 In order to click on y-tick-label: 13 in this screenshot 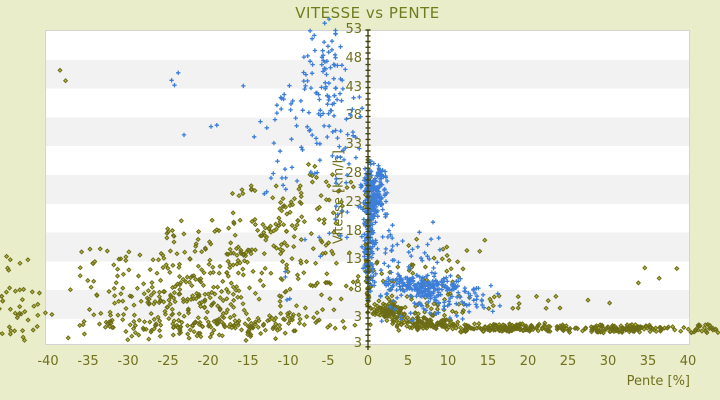, I will do `click(353, 260)`.